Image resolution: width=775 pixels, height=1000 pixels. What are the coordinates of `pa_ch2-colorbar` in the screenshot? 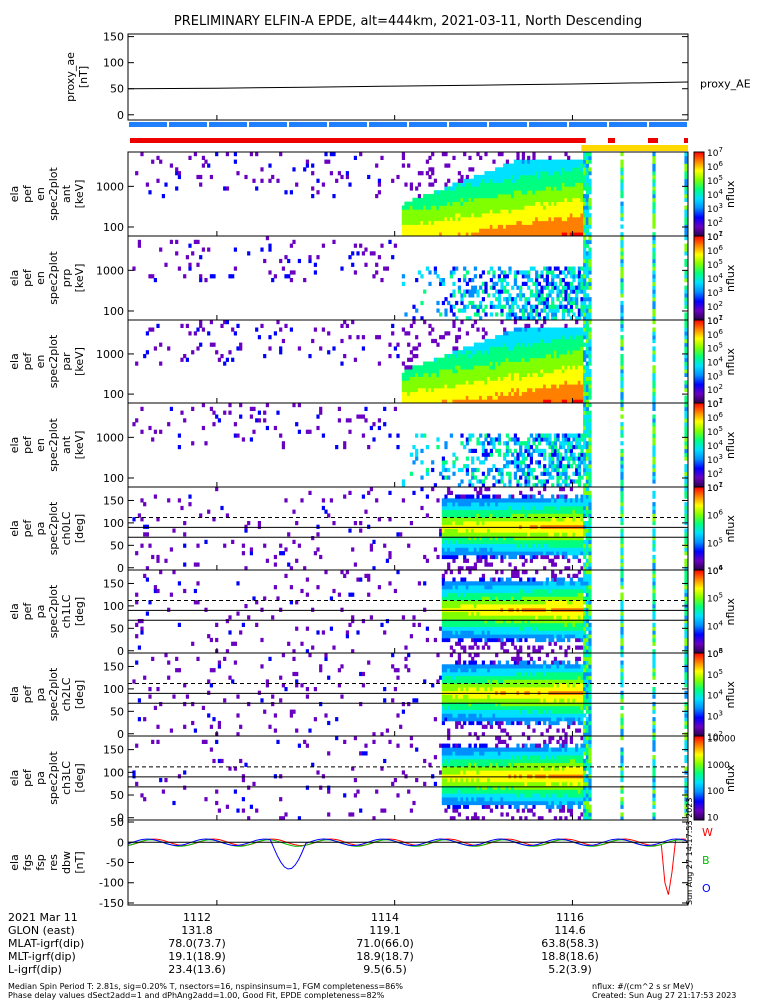 It's located at (699, 694).